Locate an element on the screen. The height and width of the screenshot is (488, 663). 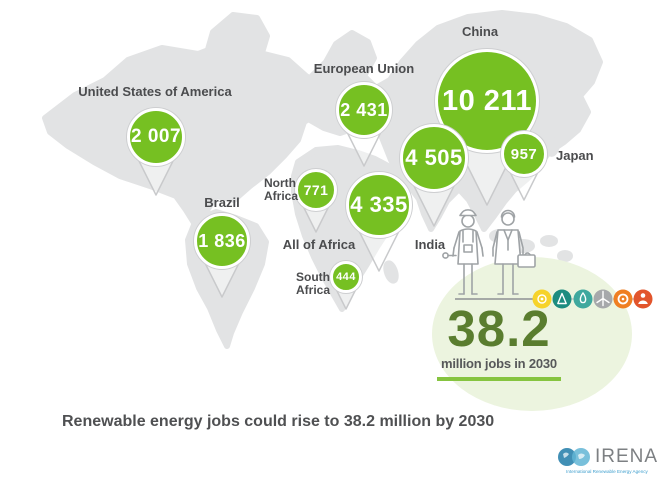
greenland-shape is located at coordinates (236, 44).